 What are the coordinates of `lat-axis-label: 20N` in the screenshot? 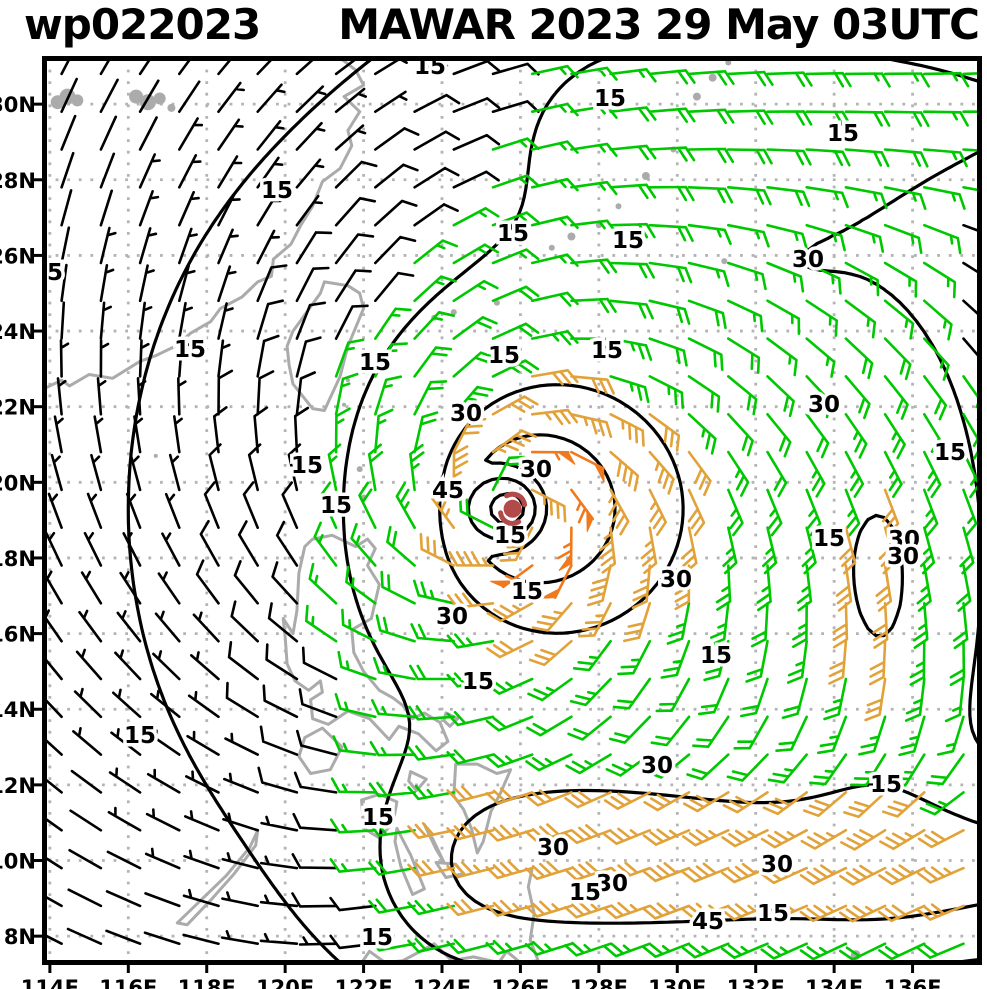 It's located at (18, 483).